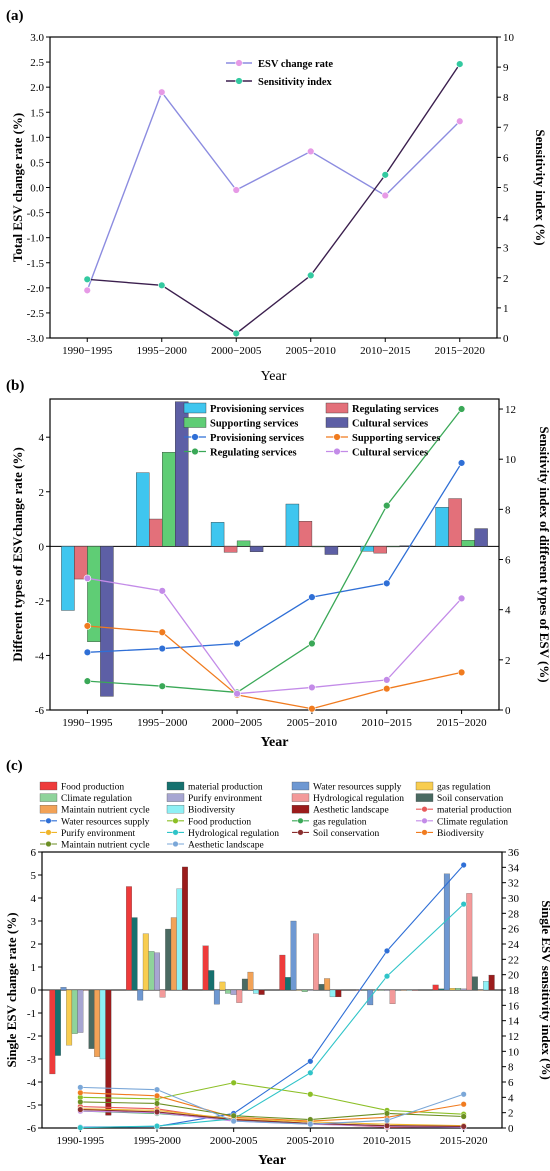 Image resolution: width=550 pixels, height=1171 pixels. I want to click on c-y2-tick-label: 10, so click(514, 1052).